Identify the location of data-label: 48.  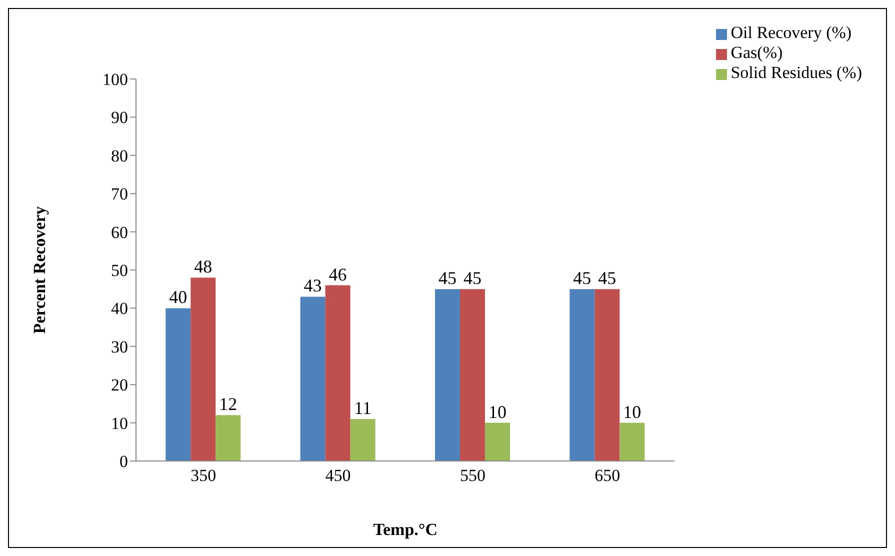
(203, 266).